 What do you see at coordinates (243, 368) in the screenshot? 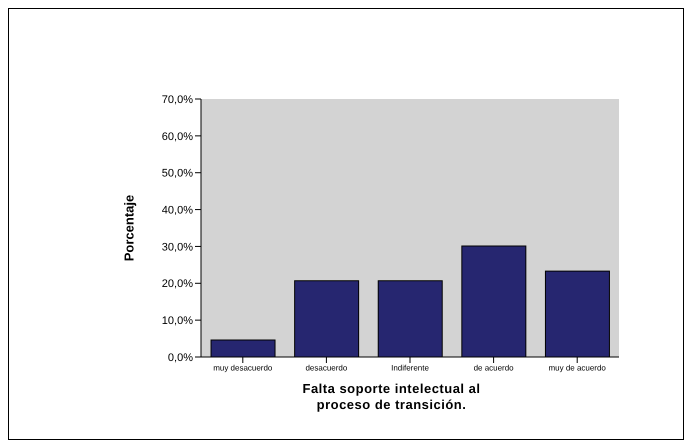
I see `x-tick-label: muy desacuerdo` at bounding box center [243, 368].